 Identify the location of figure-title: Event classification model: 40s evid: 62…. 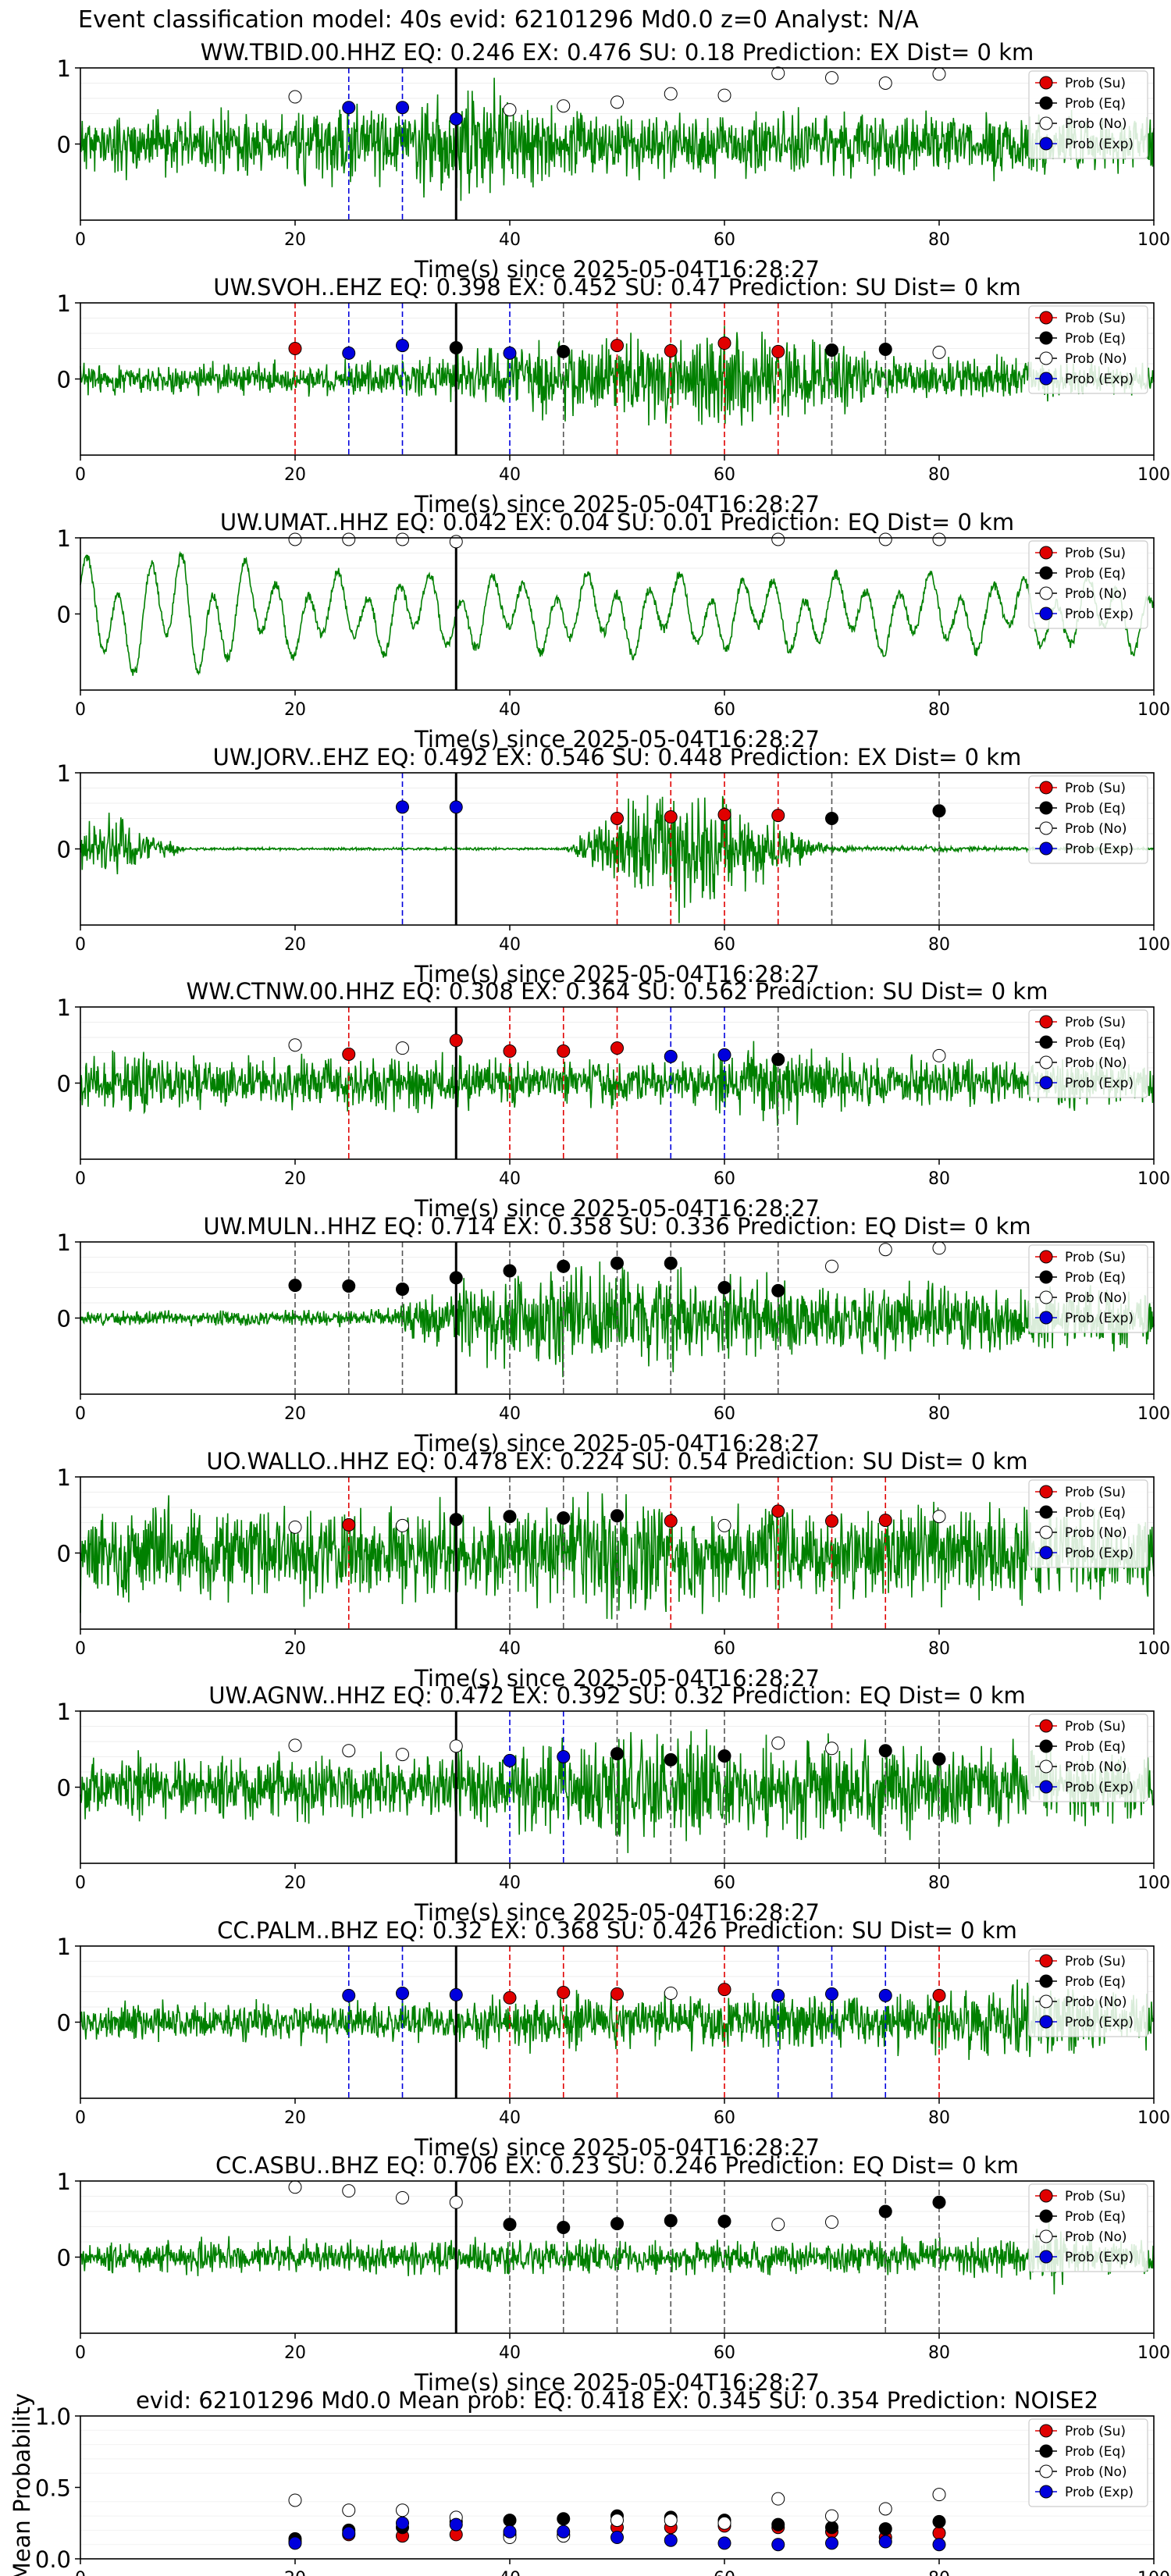
(498, 20).